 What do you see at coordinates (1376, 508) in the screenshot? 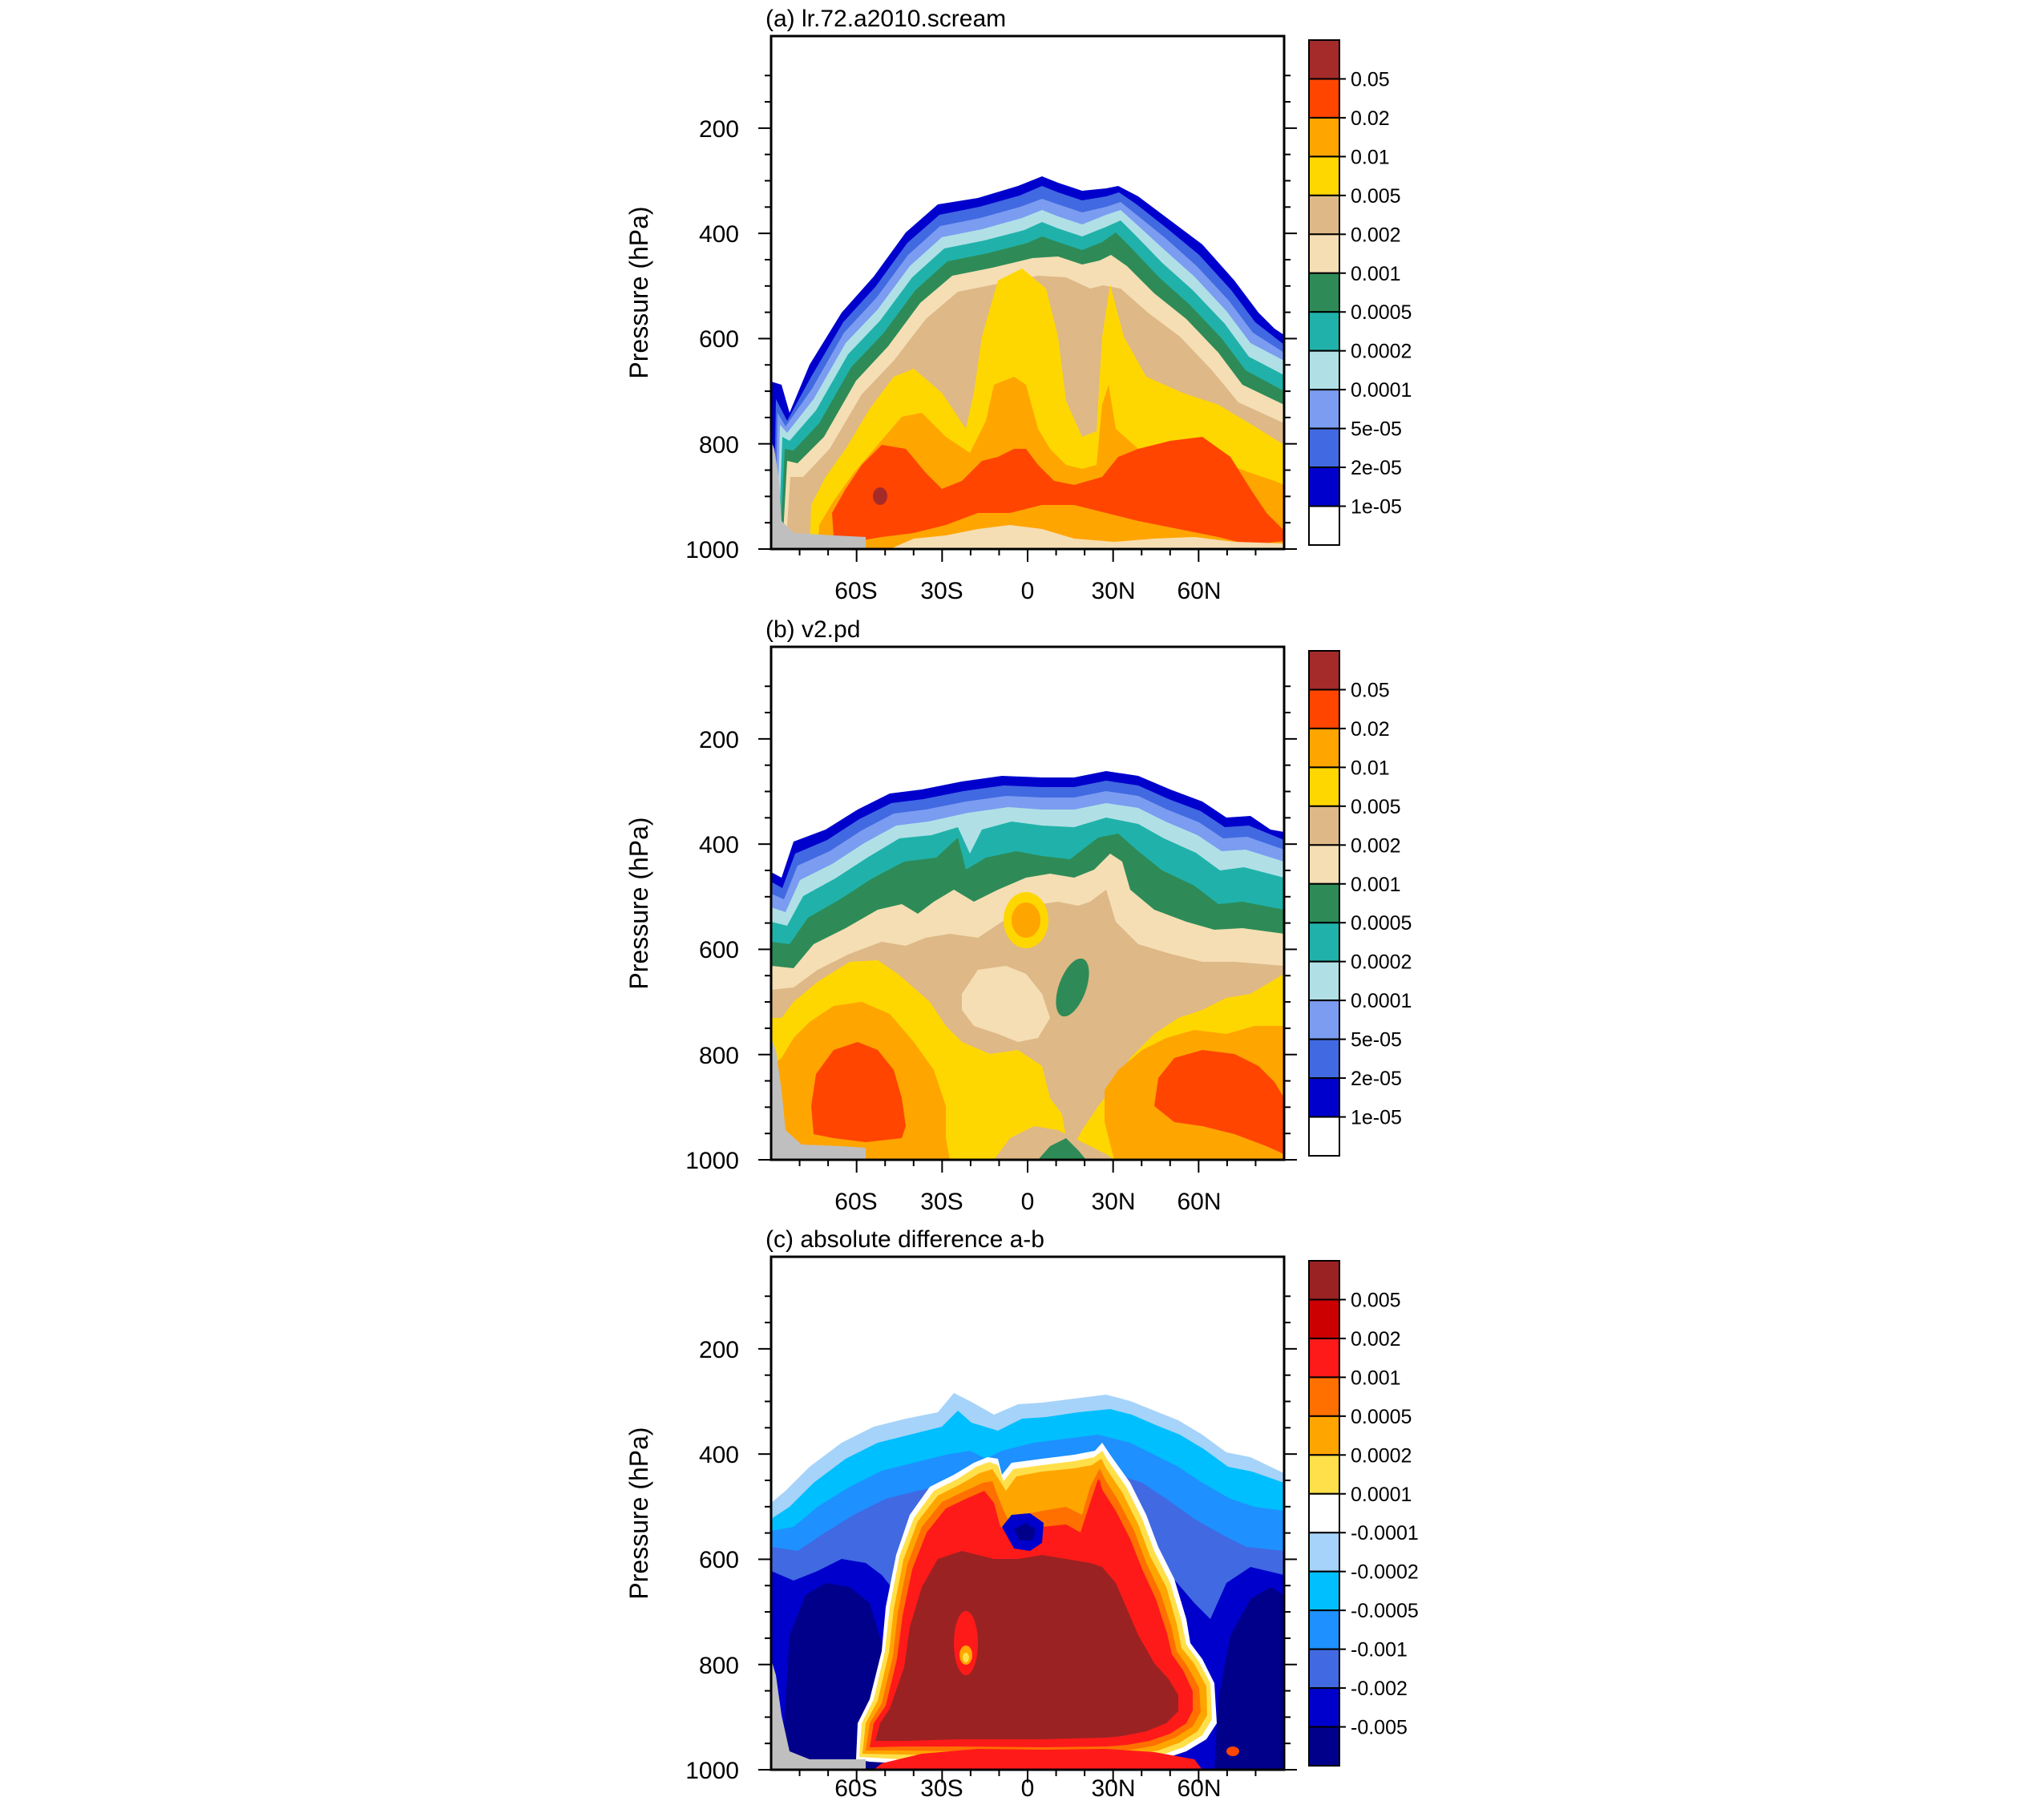
I see `colorbar-label: 1e-05` at bounding box center [1376, 508].